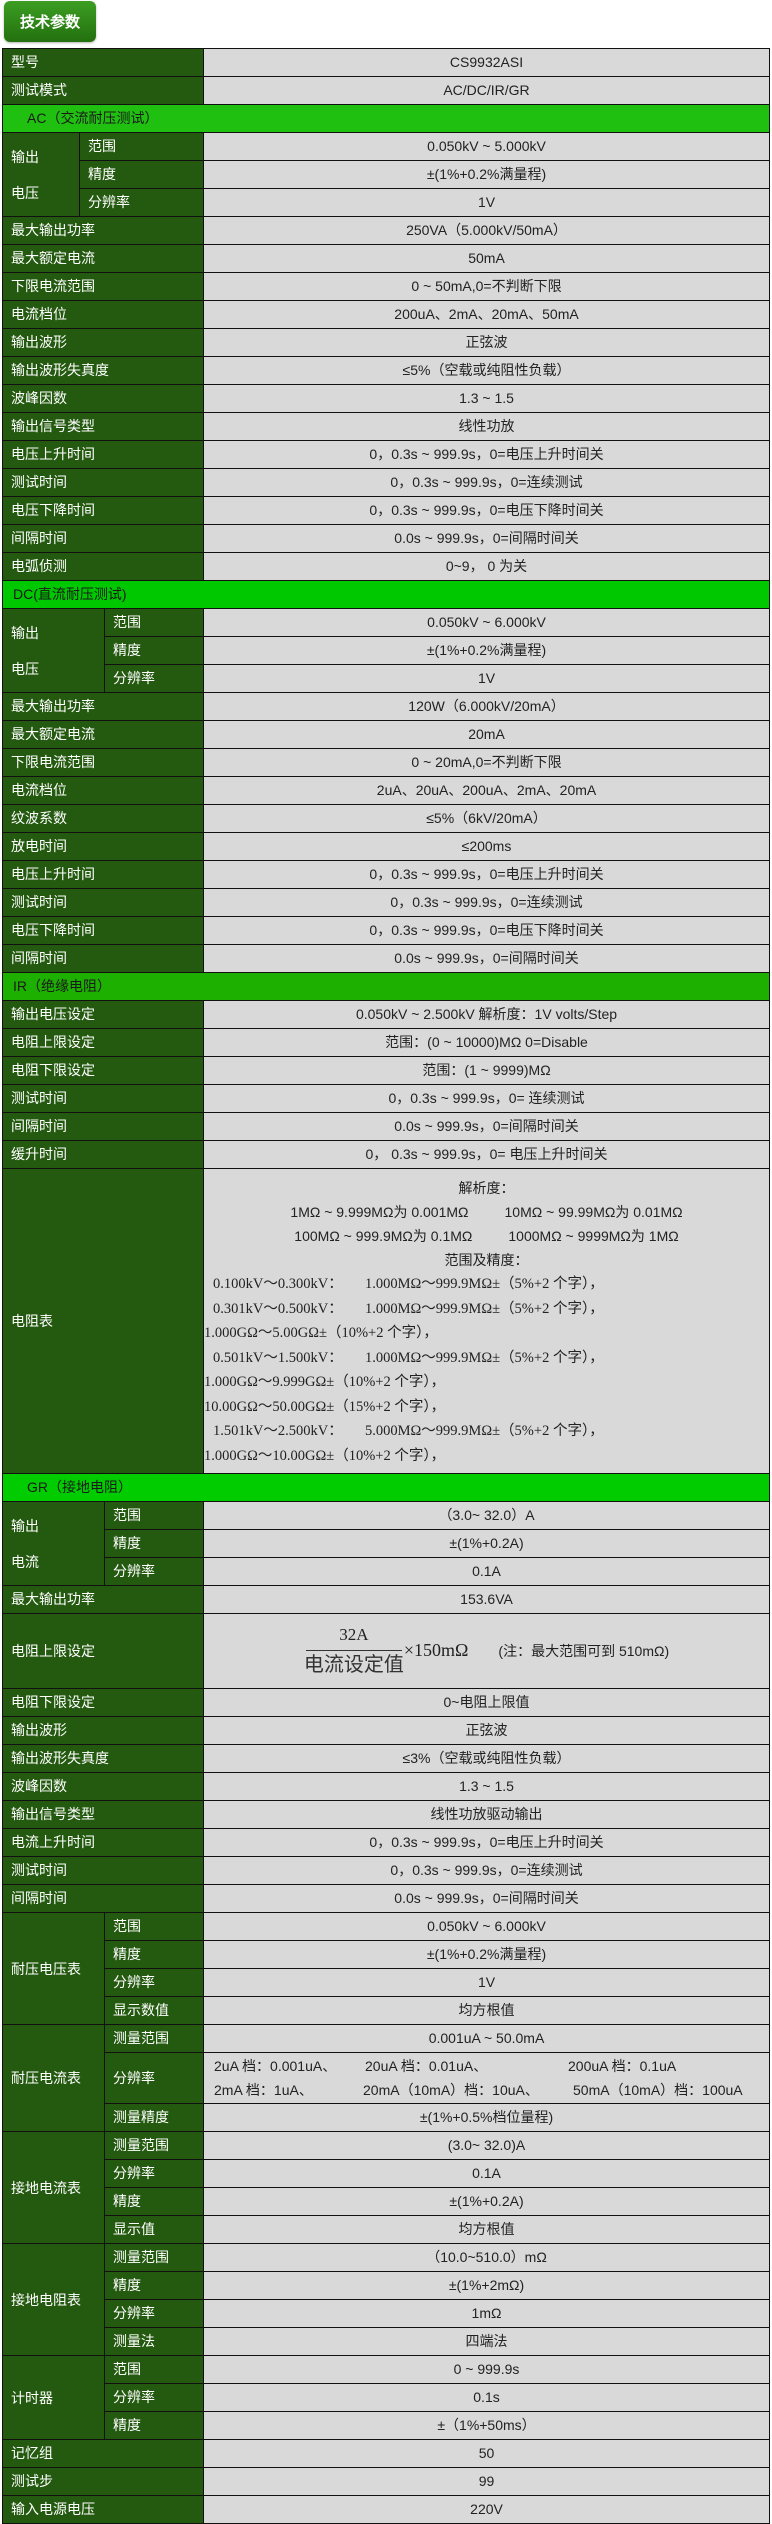  What do you see at coordinates (385, 342) in the screenshot?
I see `spec-row: 输出波形 正弦波` at bounding box center [385, 342].